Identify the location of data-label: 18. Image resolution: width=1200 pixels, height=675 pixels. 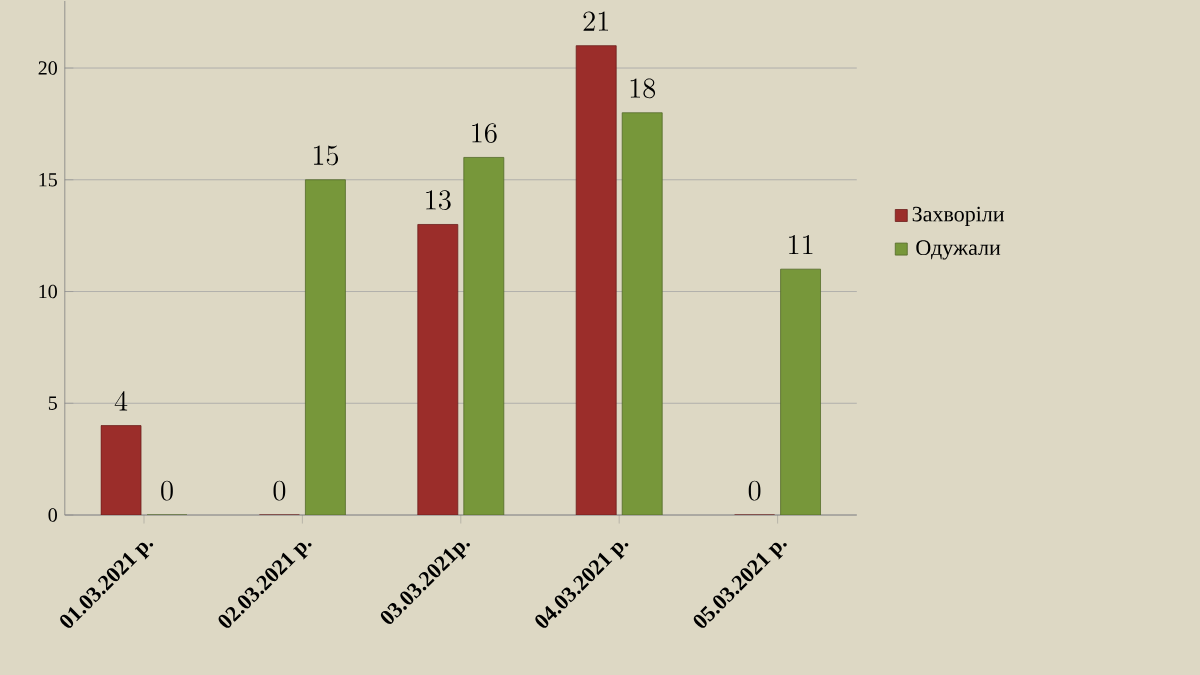
(643, 88).